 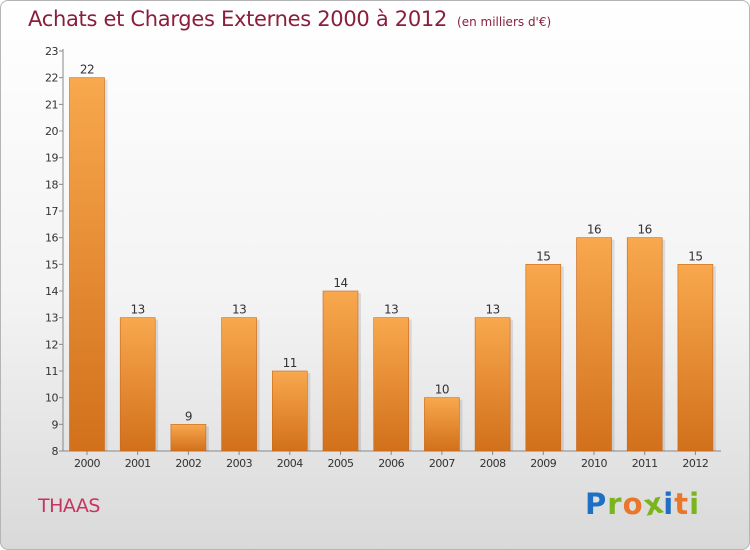 I want to click on bar-2006, so click(x=391, y=384).